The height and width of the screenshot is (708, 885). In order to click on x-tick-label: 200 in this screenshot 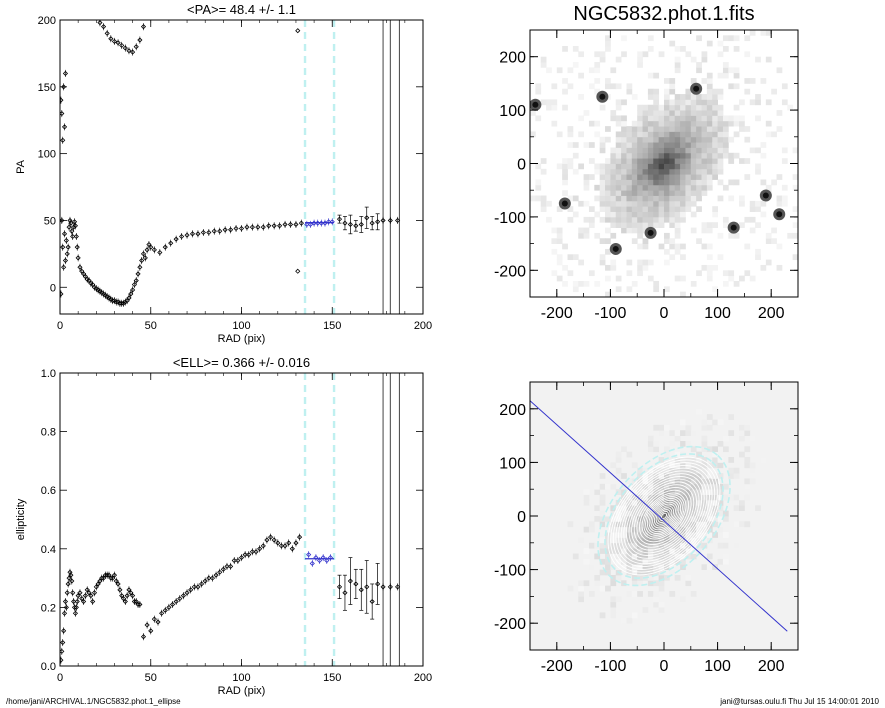, I will do `click(771, 666)`.